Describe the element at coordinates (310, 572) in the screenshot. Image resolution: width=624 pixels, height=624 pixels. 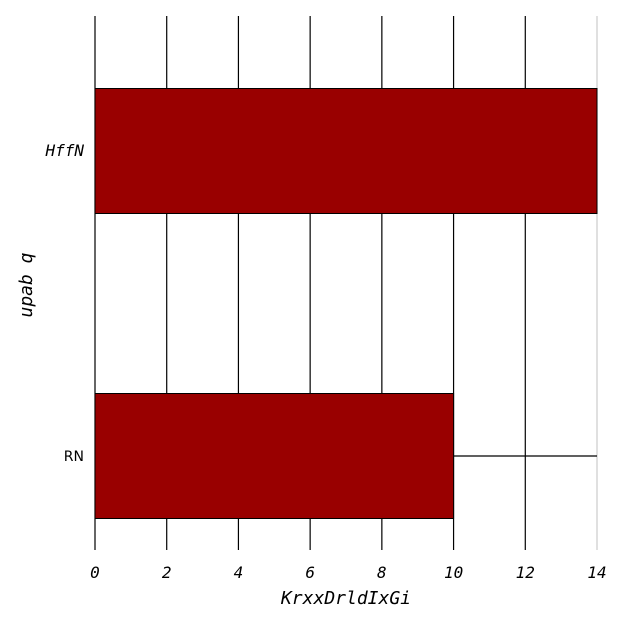
I see `x-tick-label-6: 6` at that location.